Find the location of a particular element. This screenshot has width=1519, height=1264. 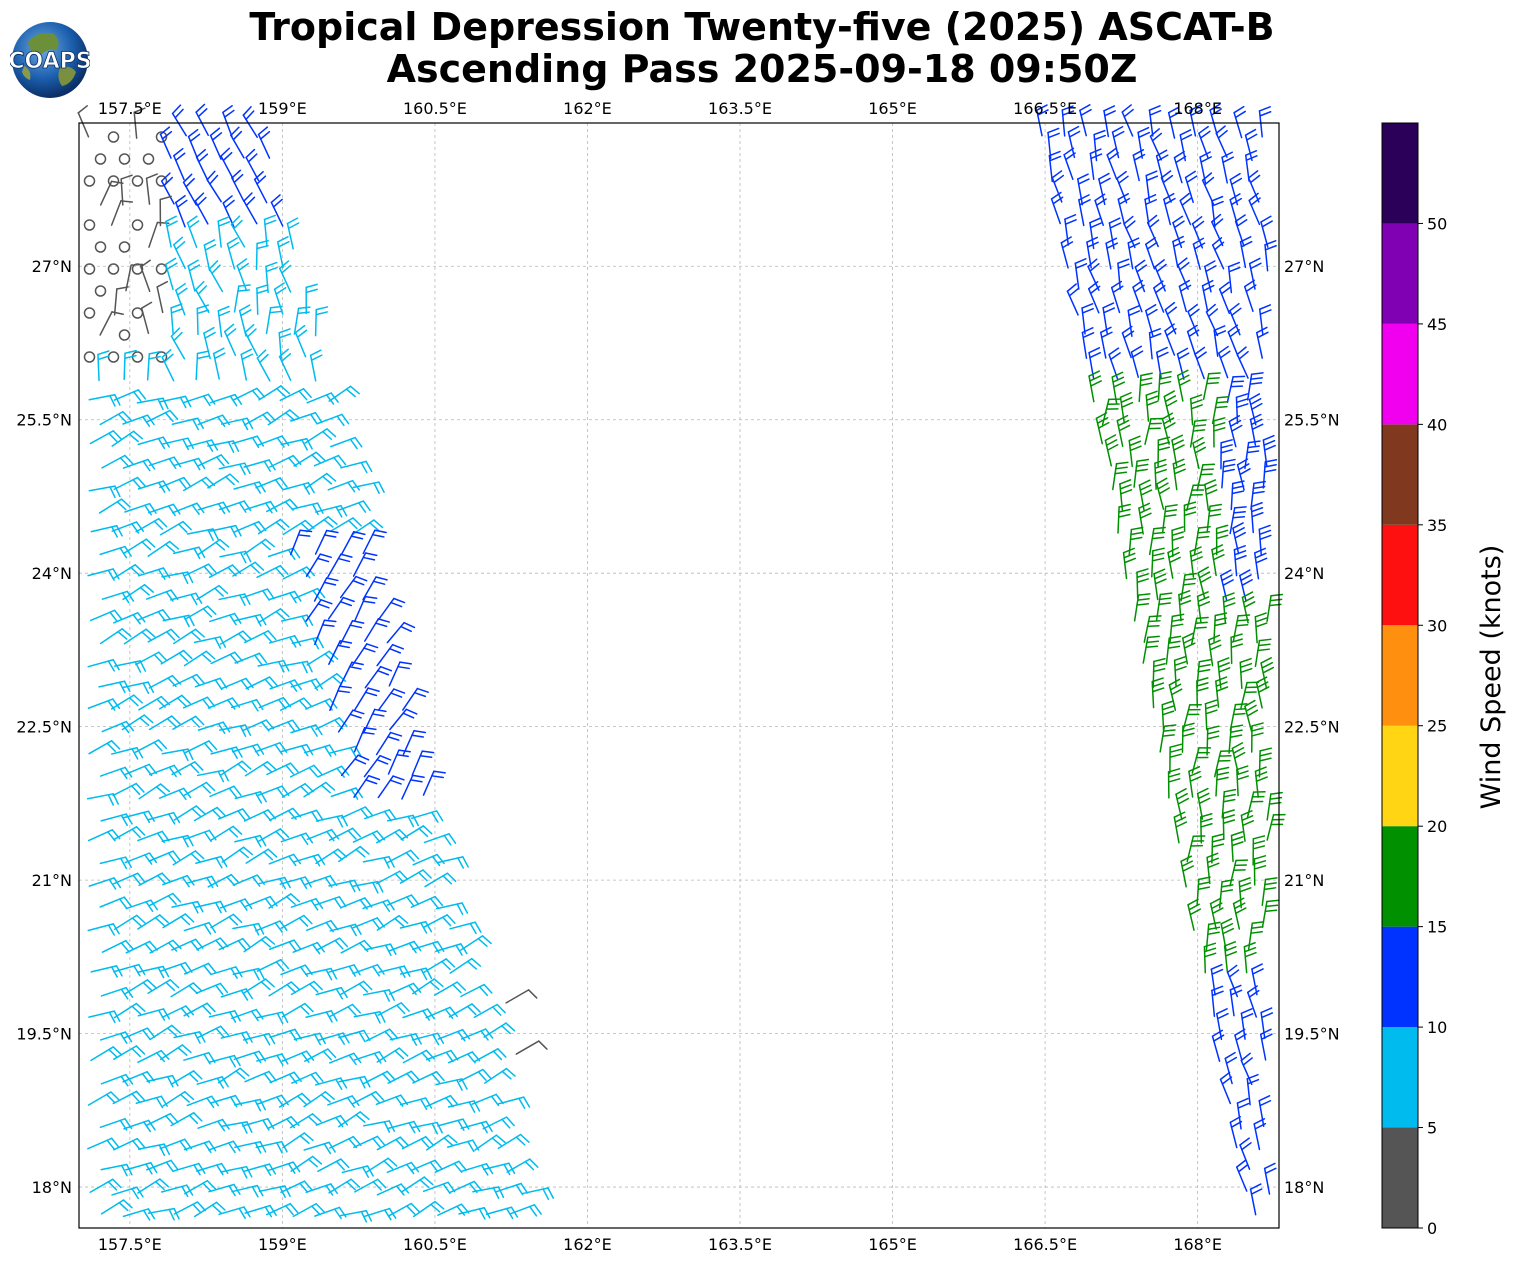

lon-tick-label-bottom: 159°E is located at coordinates (282, 1244).